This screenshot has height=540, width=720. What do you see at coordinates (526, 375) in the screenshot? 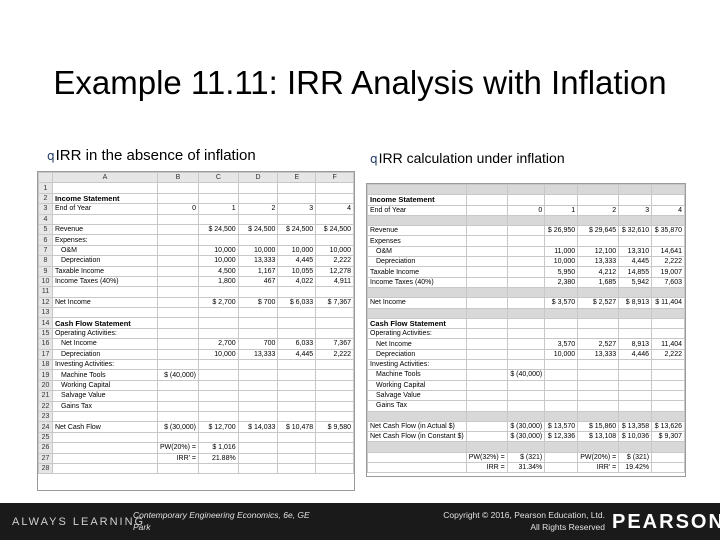
I see `table-row: Machine Tools $ (40,000)` at bounding box center [526, 375].